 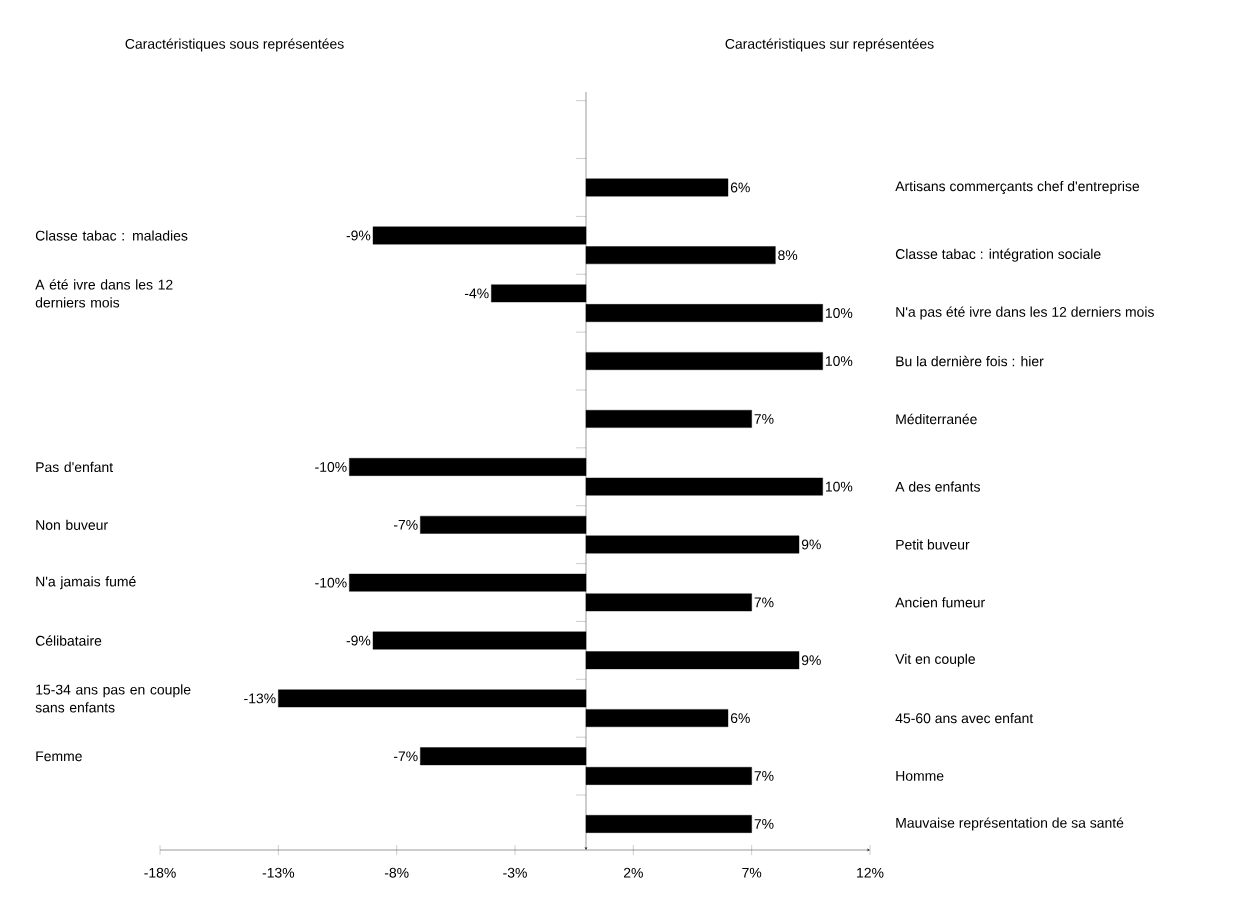 What do you see at coordinates (970, 361) in the screenshot?
I see `y-tick-label: Bu la dernière fois : hier` at bounding box center [970, 361].